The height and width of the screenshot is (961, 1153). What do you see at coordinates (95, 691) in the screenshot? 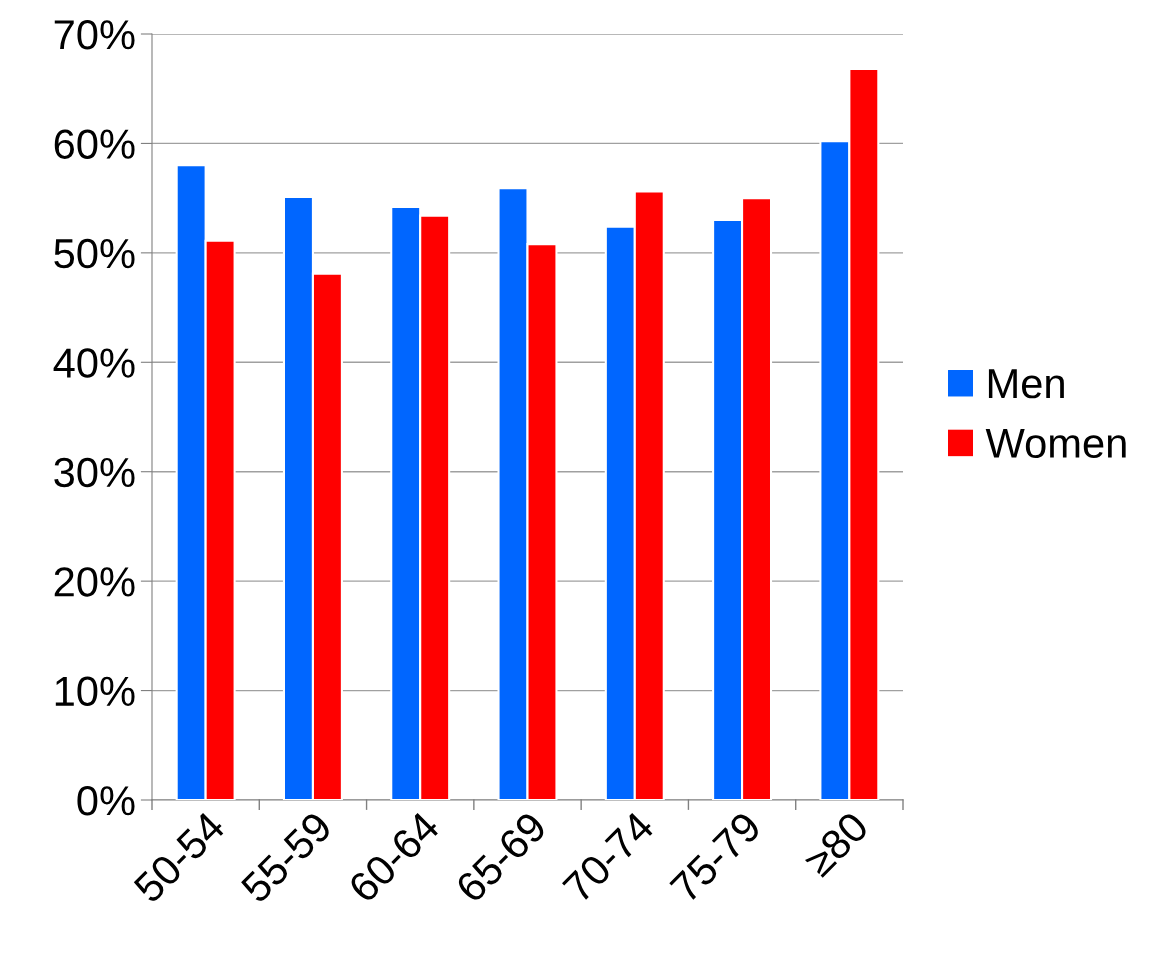
I see `y-tick-label: 10%` at bounding box center [95, 691].